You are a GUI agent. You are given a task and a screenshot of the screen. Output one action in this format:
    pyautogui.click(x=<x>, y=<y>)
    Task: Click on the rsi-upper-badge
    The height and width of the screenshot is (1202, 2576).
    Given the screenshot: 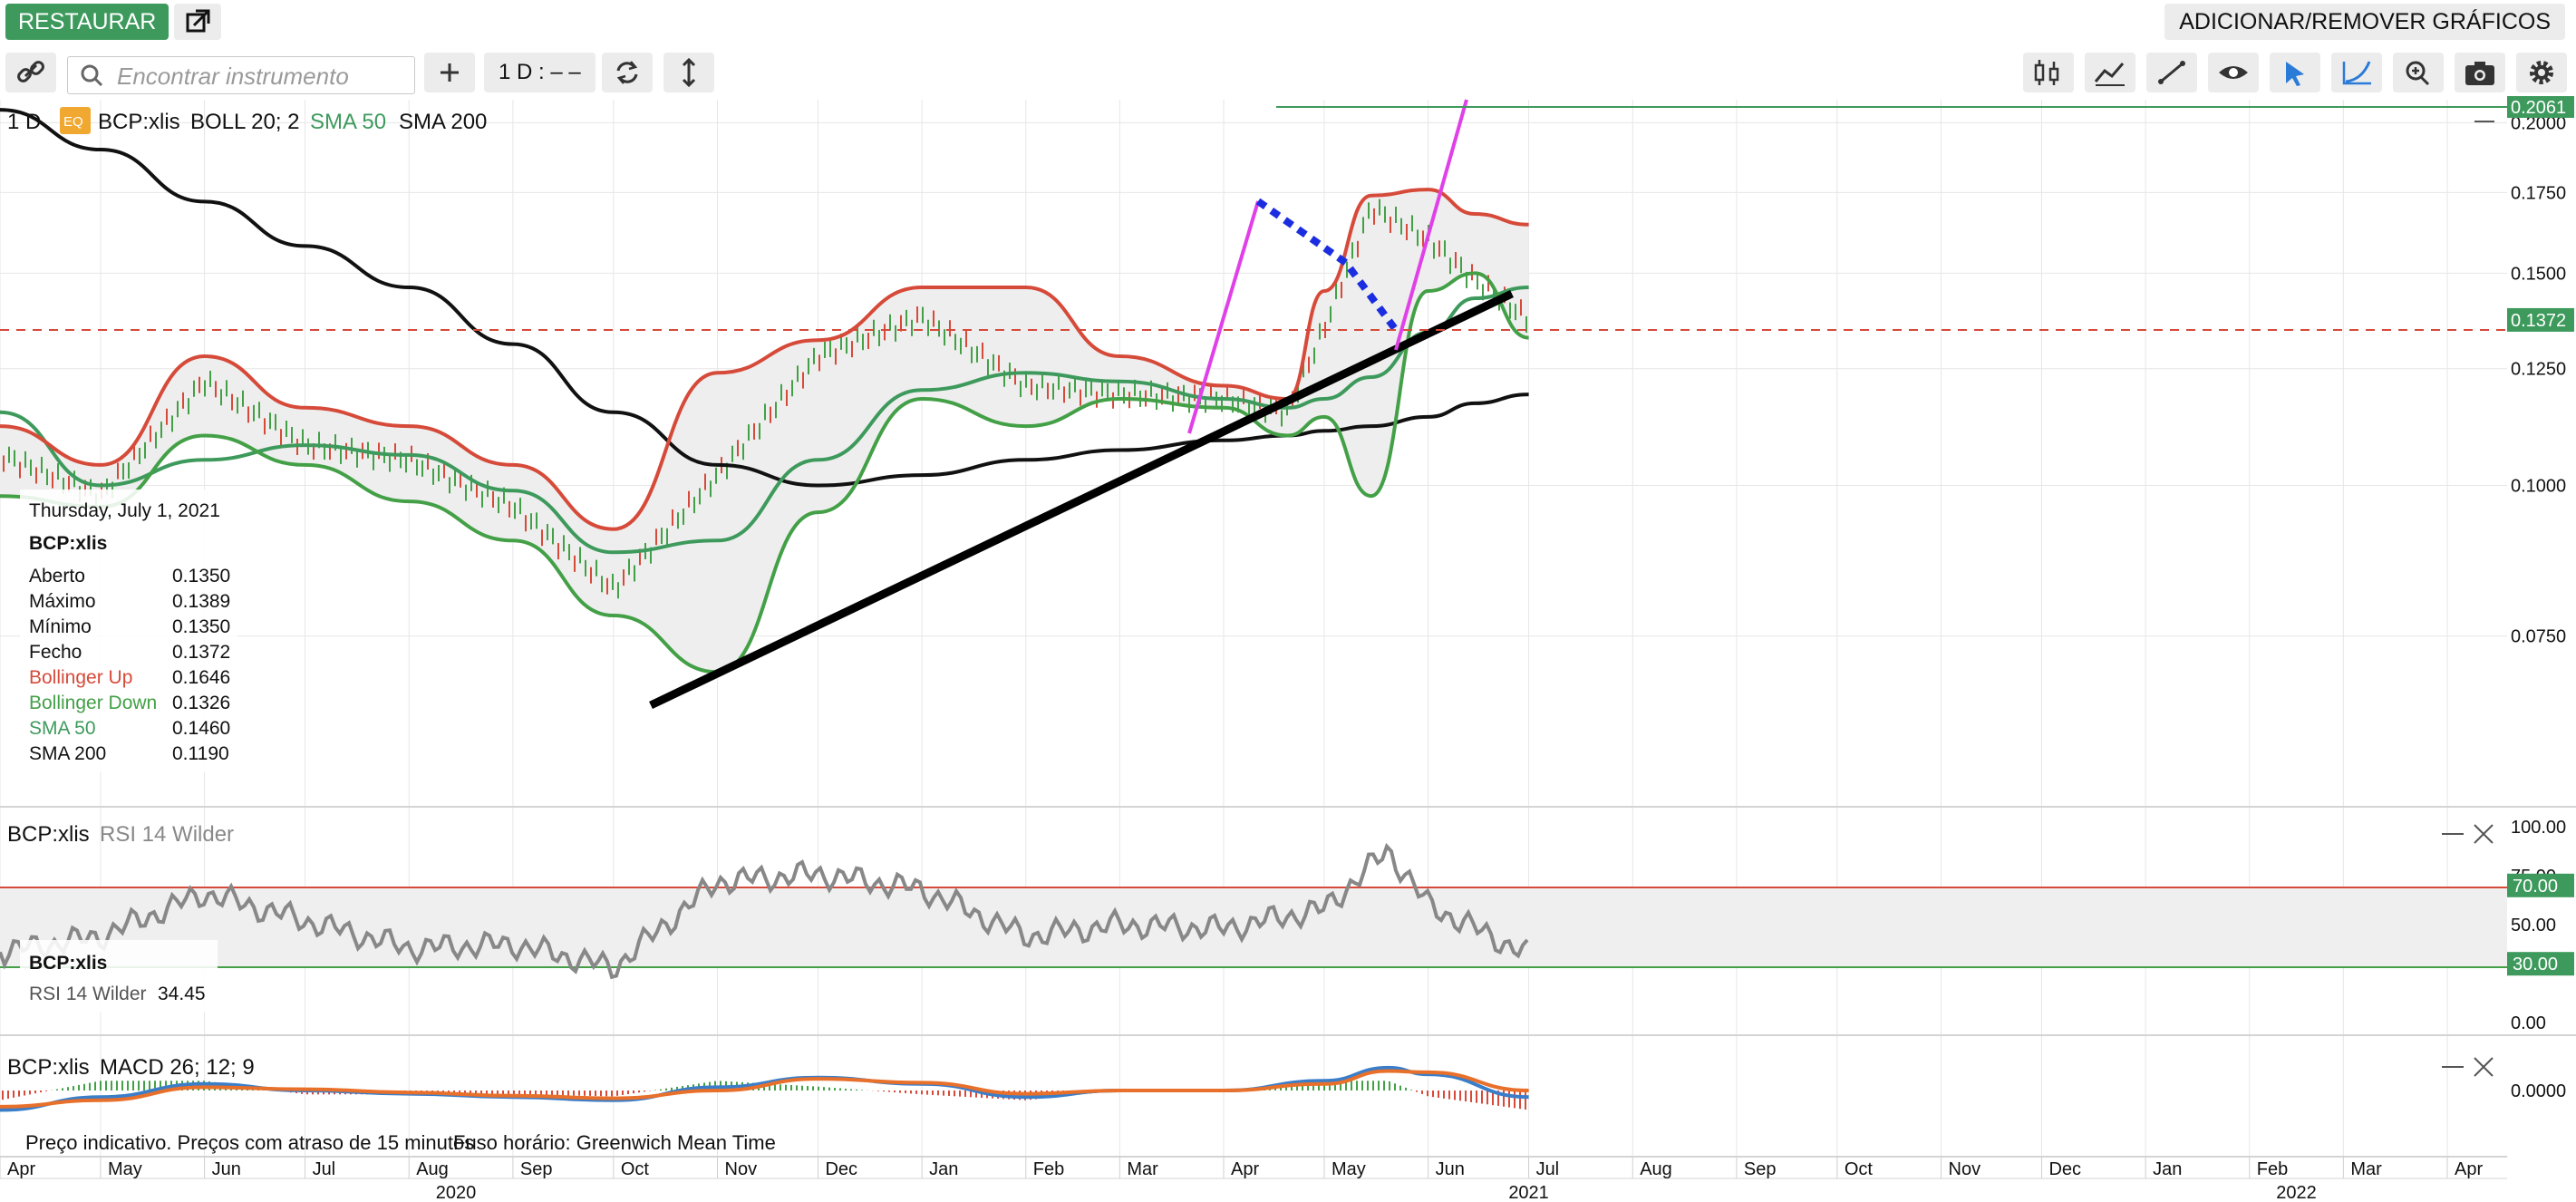 What is the action you would take?
    pyautogui.click(x=2540, y=885)
    